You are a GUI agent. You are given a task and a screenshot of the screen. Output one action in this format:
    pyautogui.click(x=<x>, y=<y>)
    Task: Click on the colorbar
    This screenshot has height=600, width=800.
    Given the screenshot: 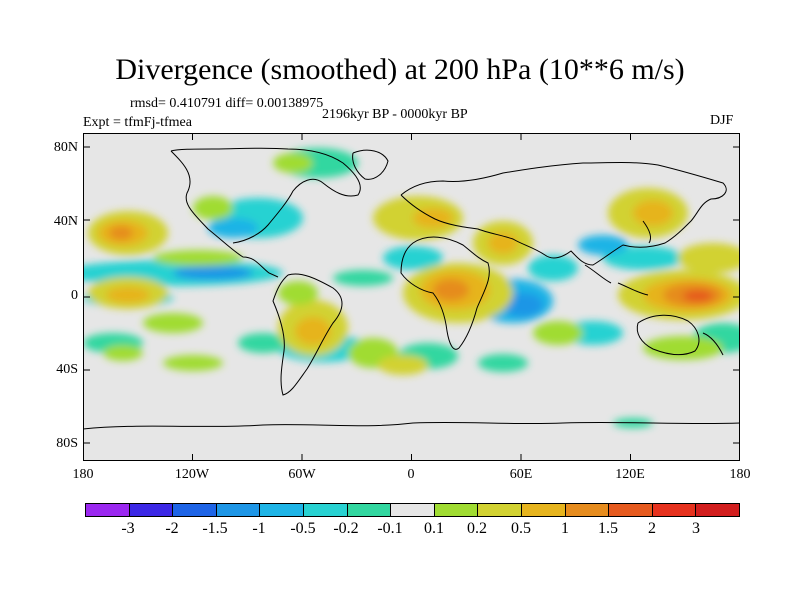 What is the action you would take?
    pyautogui.click(x=412, y=510)
    